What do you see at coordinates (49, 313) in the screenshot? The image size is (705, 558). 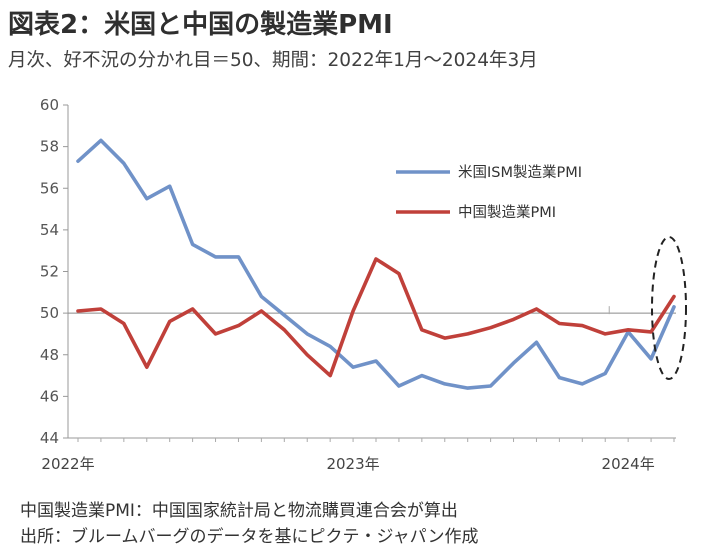 I see `y-tick-label: 50` at bounding box center [49, 313].